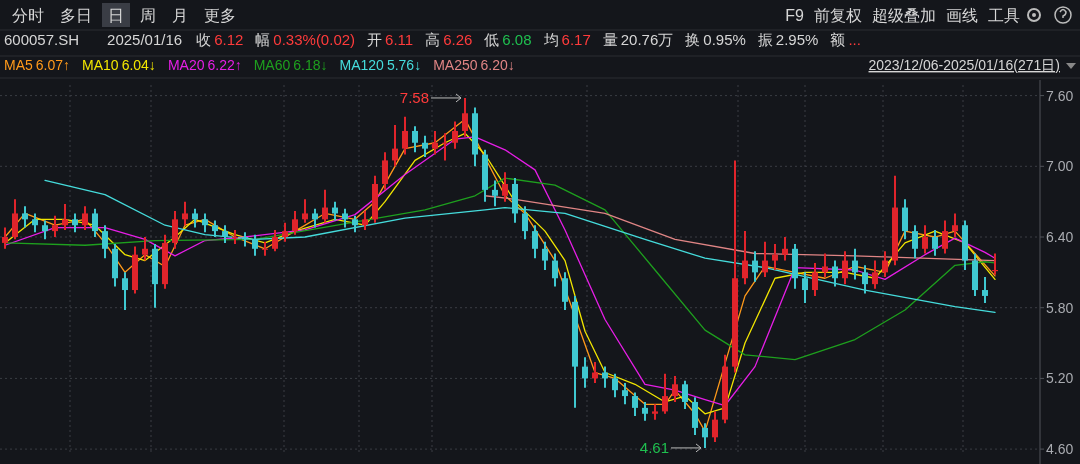  I want to click on y-tick-label: 5.80, so click(1060, 307).